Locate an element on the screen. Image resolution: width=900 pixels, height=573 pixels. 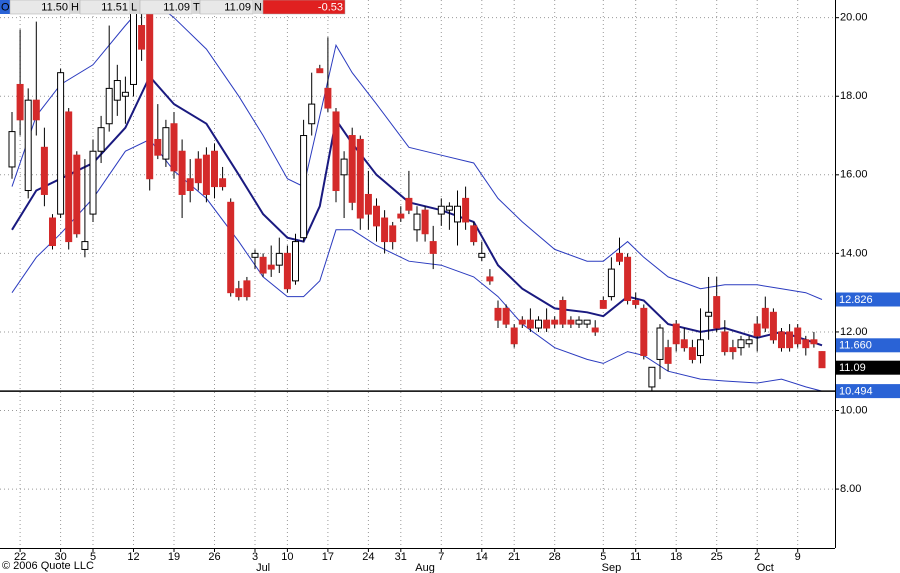
x-tick-label: 24 is located at coordinates (368, 557).